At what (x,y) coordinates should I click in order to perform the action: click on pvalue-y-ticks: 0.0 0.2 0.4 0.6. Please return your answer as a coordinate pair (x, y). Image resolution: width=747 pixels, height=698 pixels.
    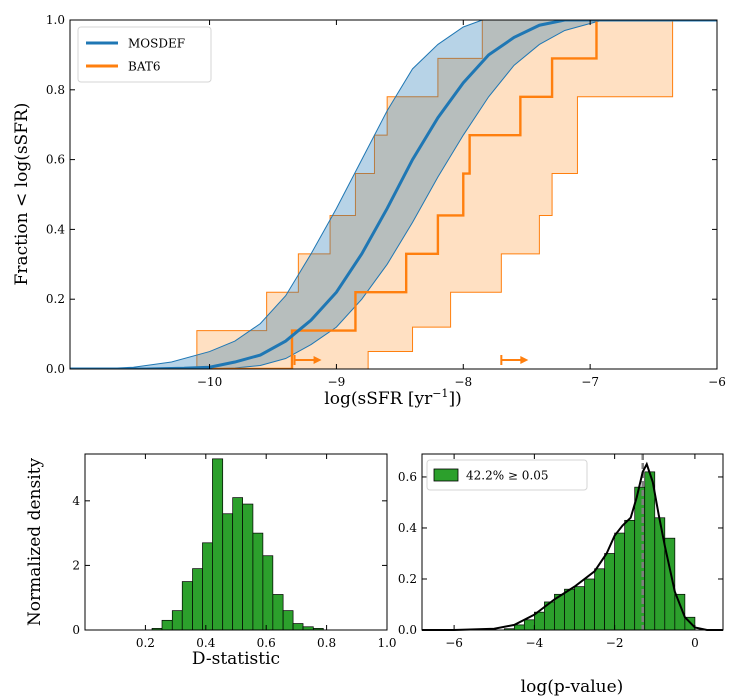
    Looking at the image, I should click on (560, 553).